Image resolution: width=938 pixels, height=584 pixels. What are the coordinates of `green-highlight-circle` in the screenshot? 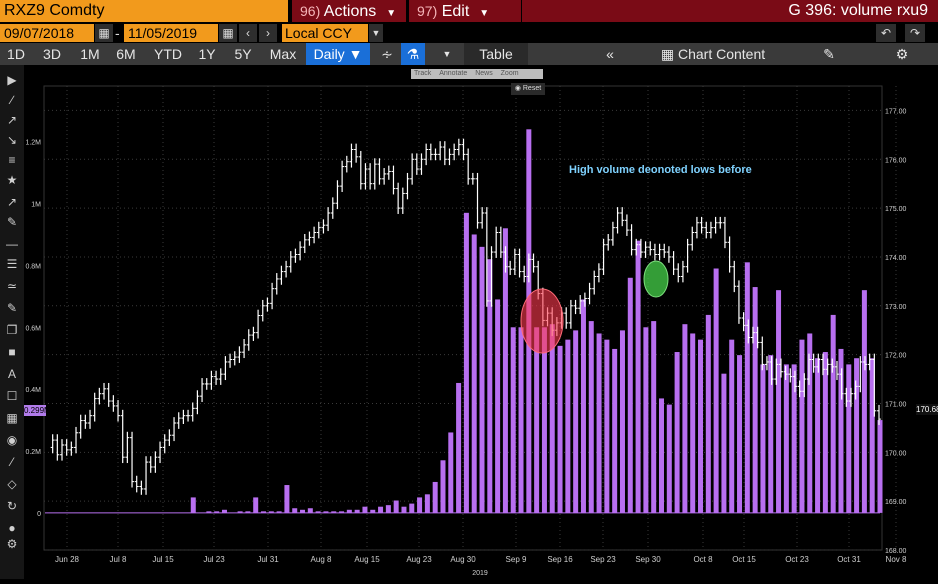 It's located at (656, 279).